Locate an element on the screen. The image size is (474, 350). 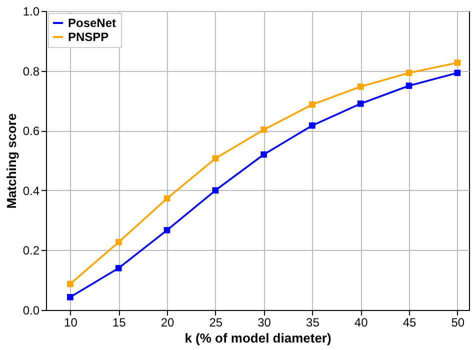
x-tick-label: 15 is located at coordinates (119, 323).